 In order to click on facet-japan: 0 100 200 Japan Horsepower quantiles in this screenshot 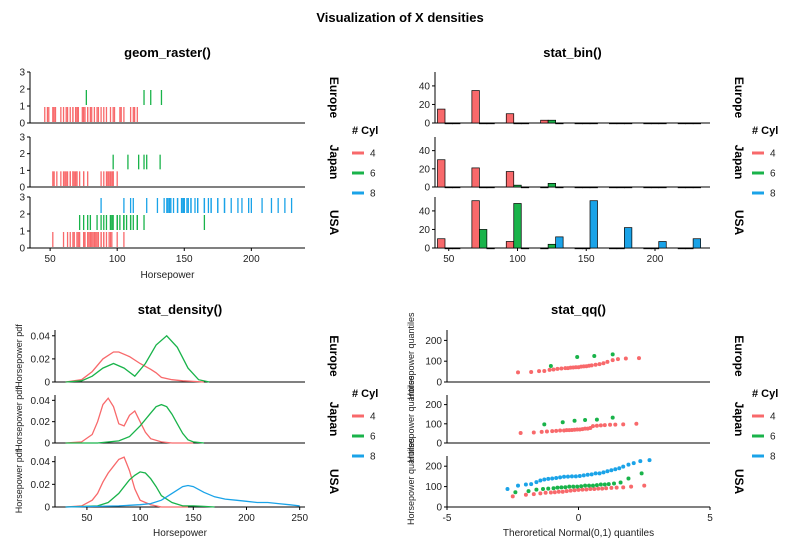, I will do `click(576, 419)`.